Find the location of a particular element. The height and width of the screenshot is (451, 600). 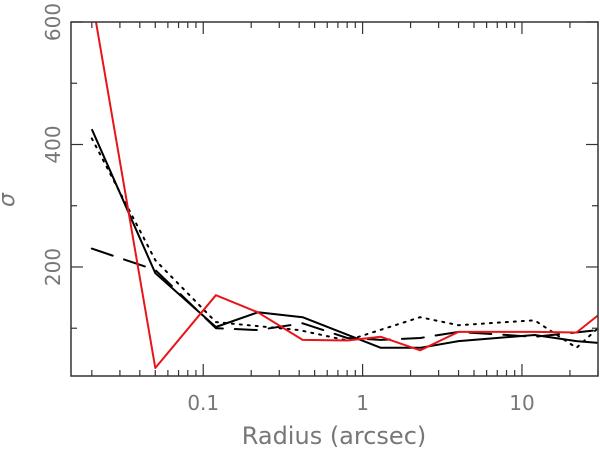

x-axis-label: Radius (arcsec) is located at coordinates (334, 436).